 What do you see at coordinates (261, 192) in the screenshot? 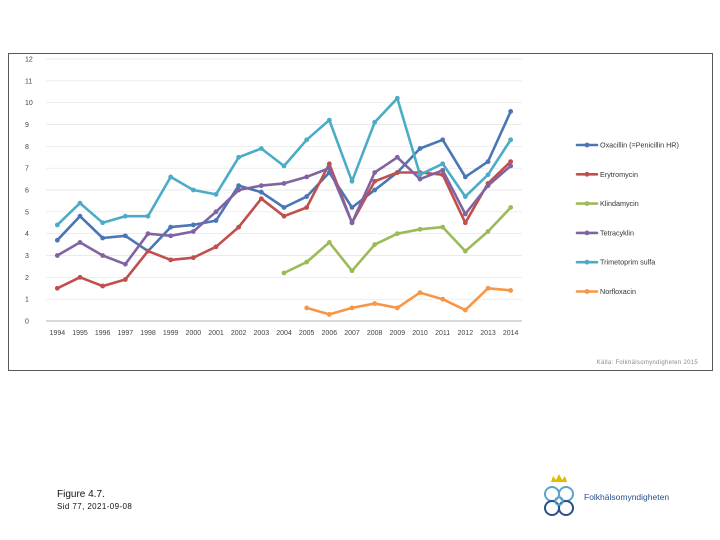
I see `data-point-0-2003` at bounding box center [261, 192].